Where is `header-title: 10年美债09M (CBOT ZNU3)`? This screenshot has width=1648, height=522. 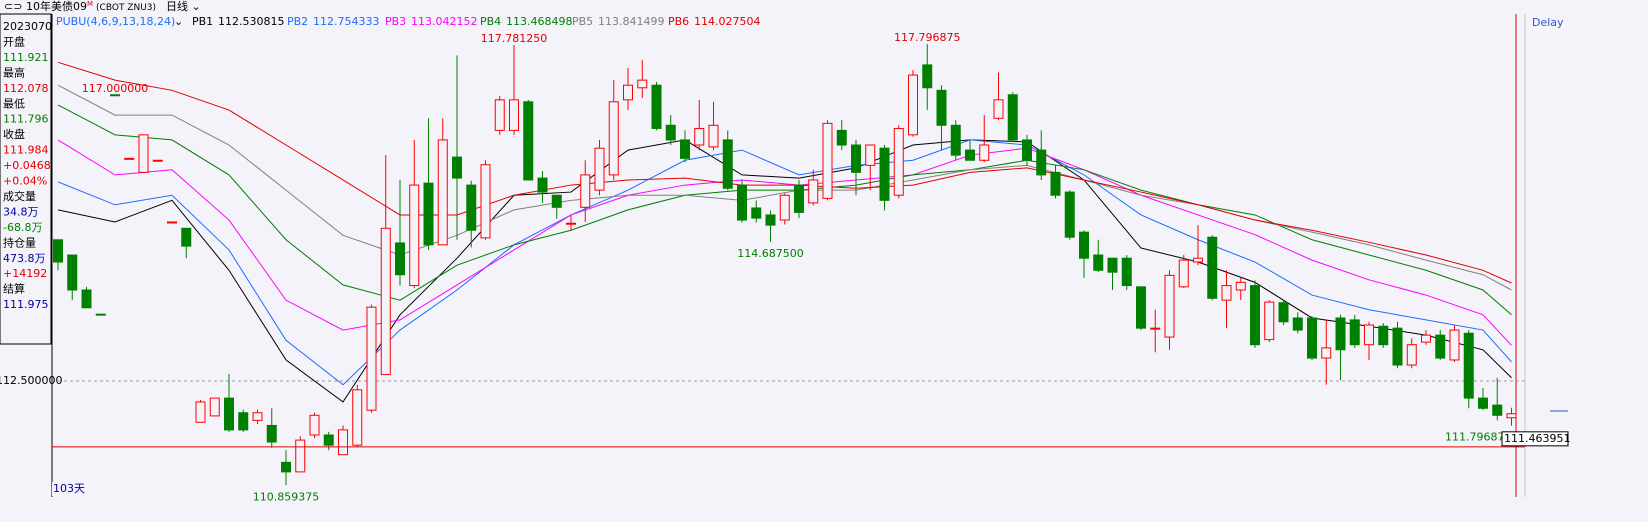 header-title: 10年美债09M (CBOT ZNU3) is located at coordinates (91, 6).